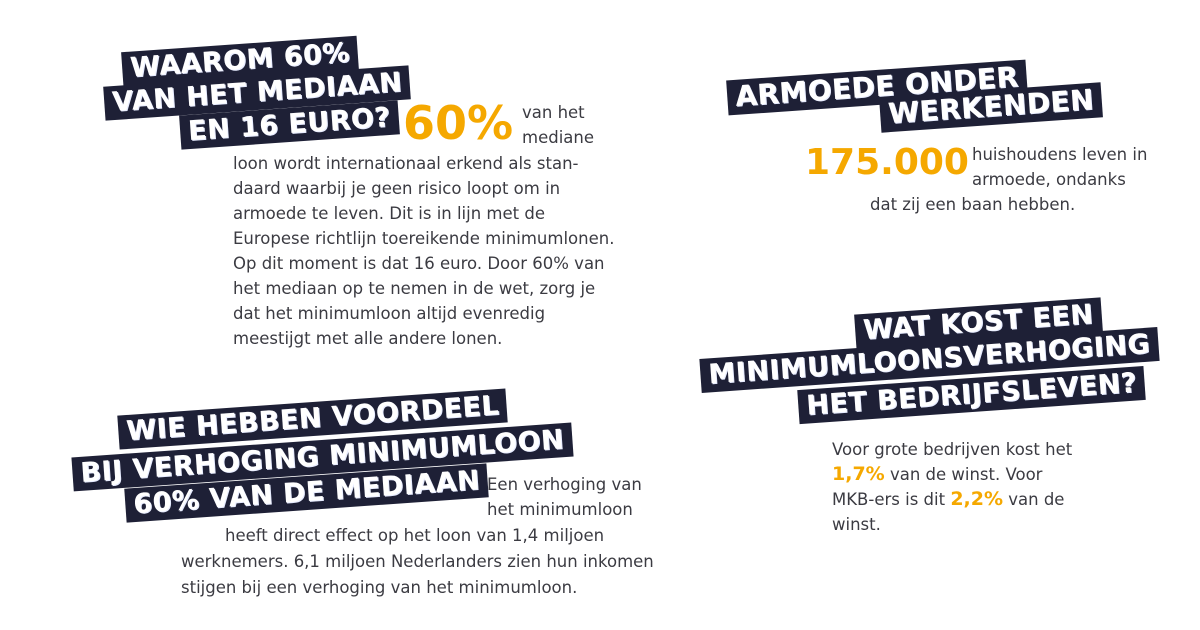 Image resolution: width=1200 pixels, height=630 pixels. Describe the element at coordinates (1059, 167) in the screenshot. I see `stat-caption: huishoudens leven in armoede, ondanks` at that location.